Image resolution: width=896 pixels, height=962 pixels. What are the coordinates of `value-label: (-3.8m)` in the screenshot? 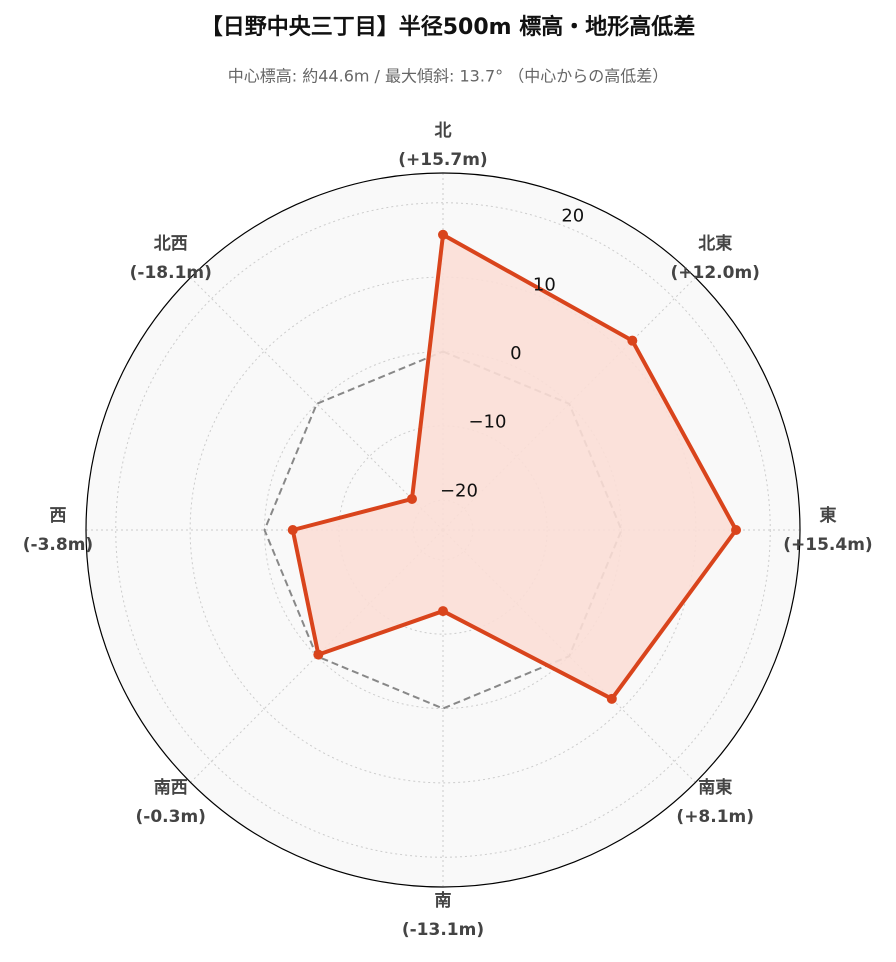 It's located at (58, 545).